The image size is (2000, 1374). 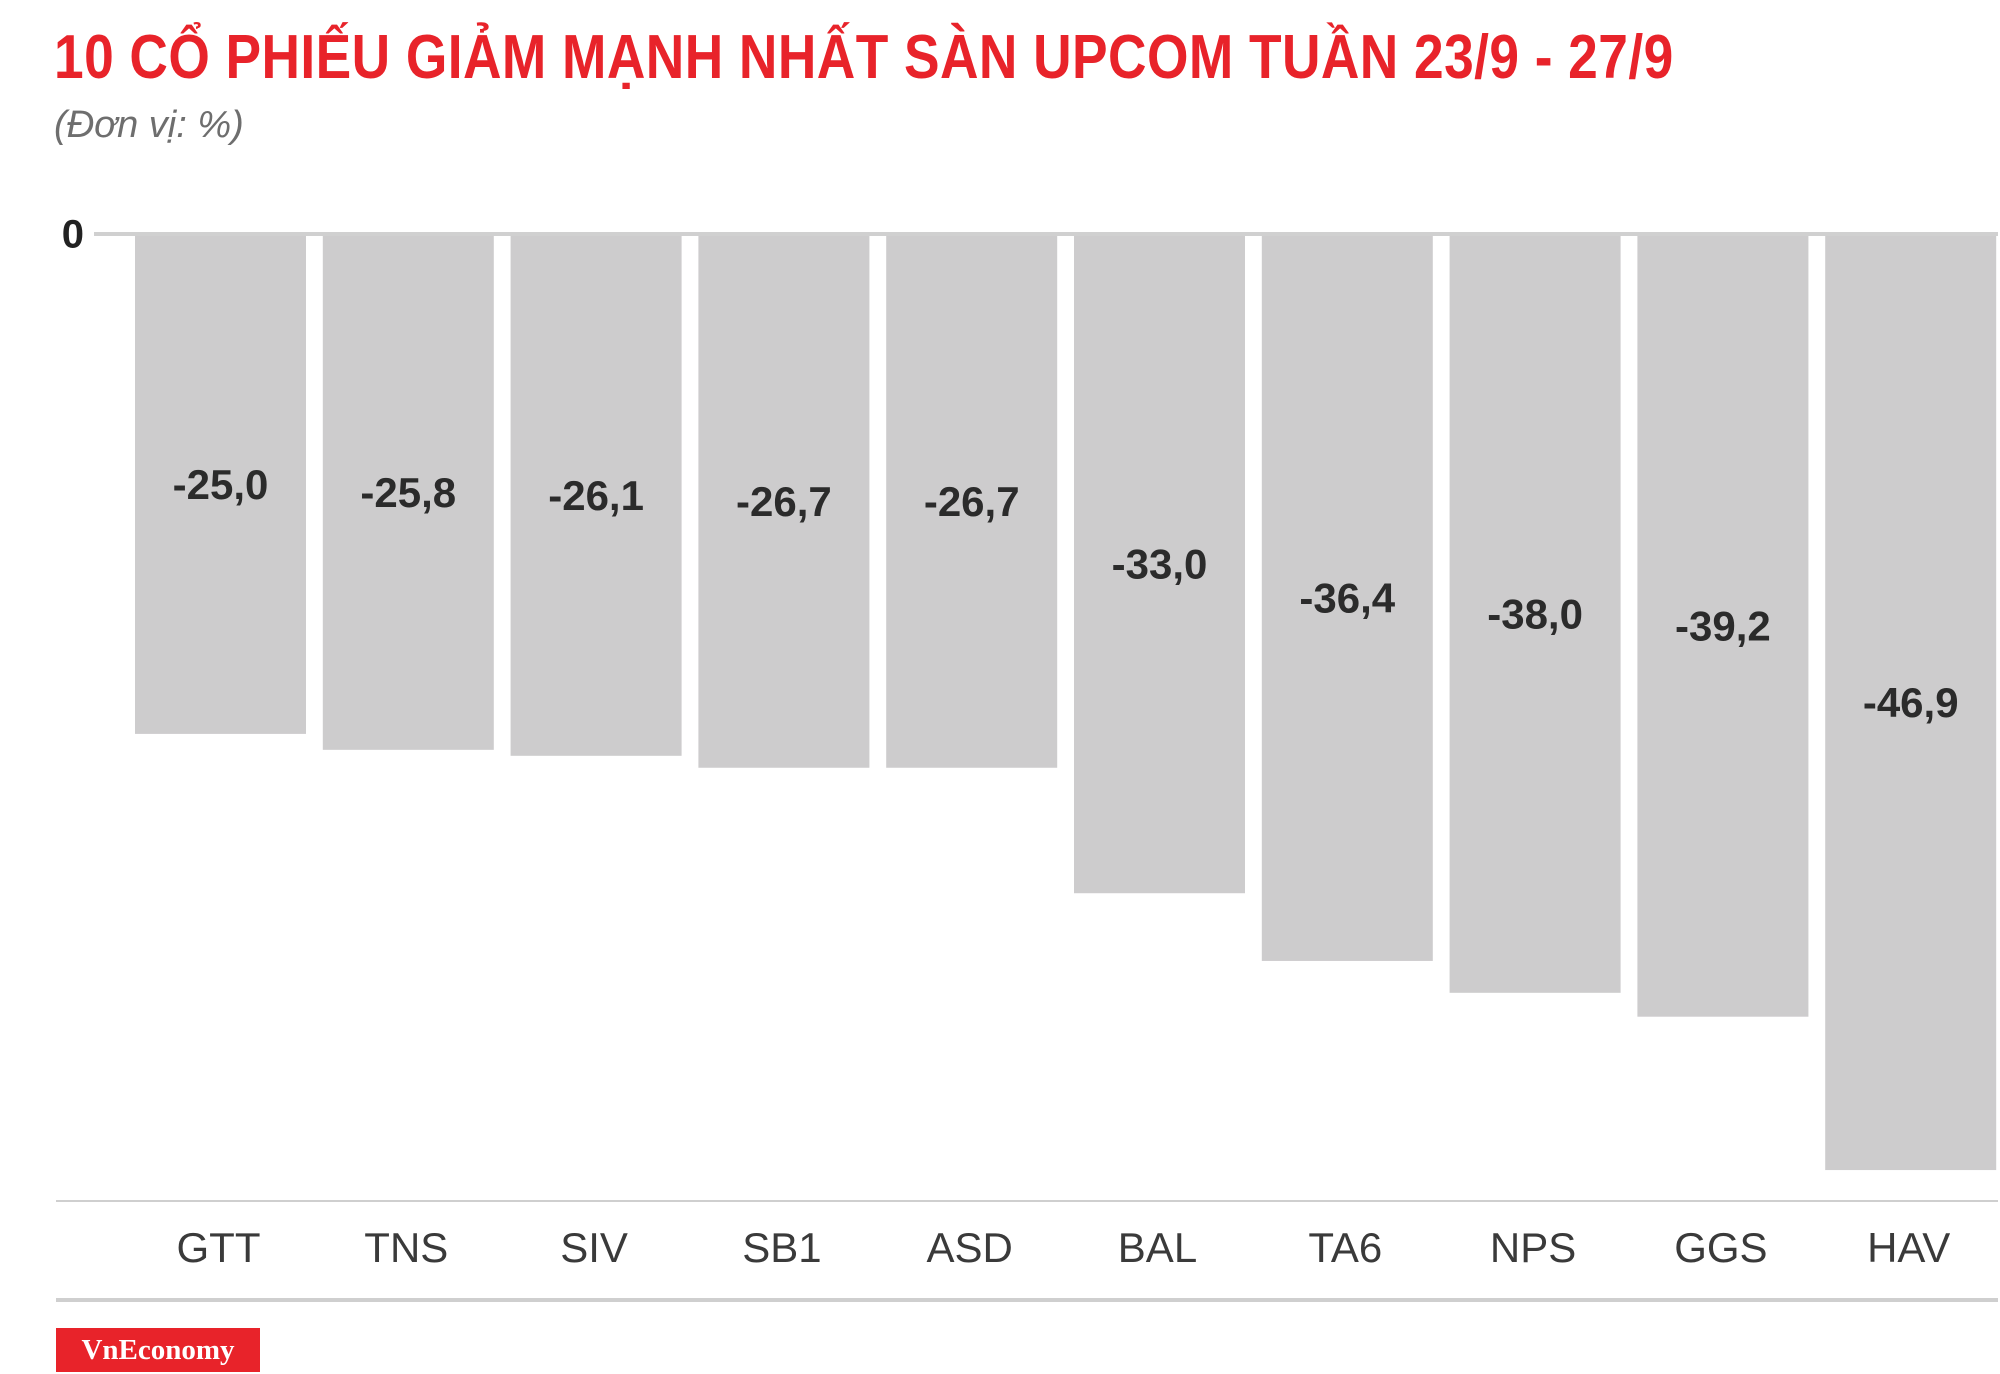 What do you see at coordinates (219, 1247) in the screenshot?
I see `category-label: GTT` at bounding box center [219, 1247].